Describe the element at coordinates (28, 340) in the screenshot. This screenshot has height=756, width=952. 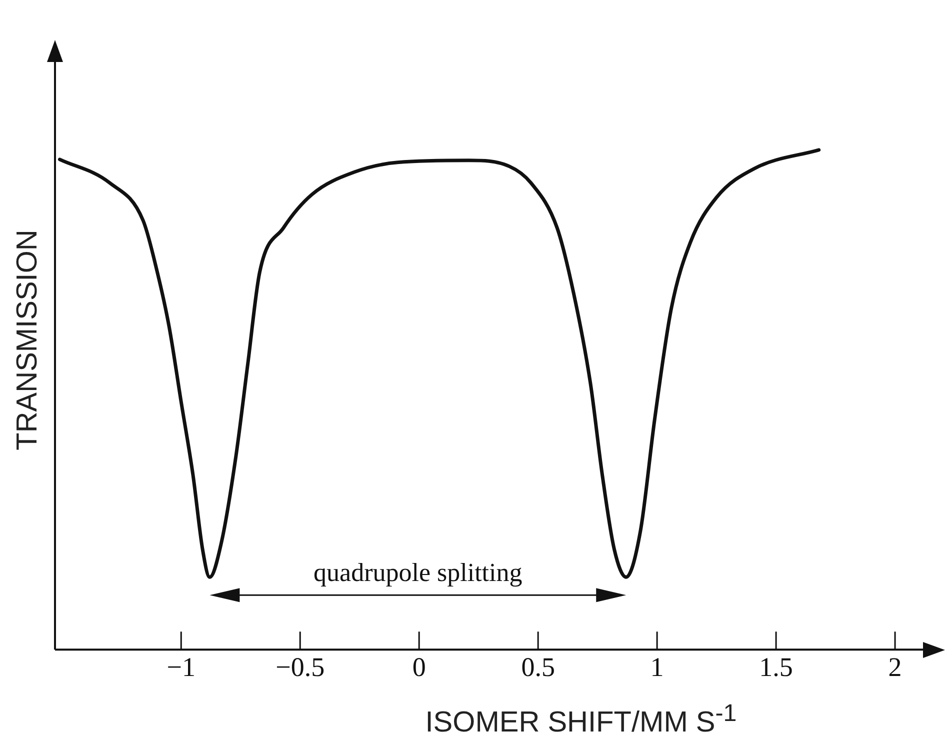
I see `y-axis-title: TRANSMISSION` at that location.